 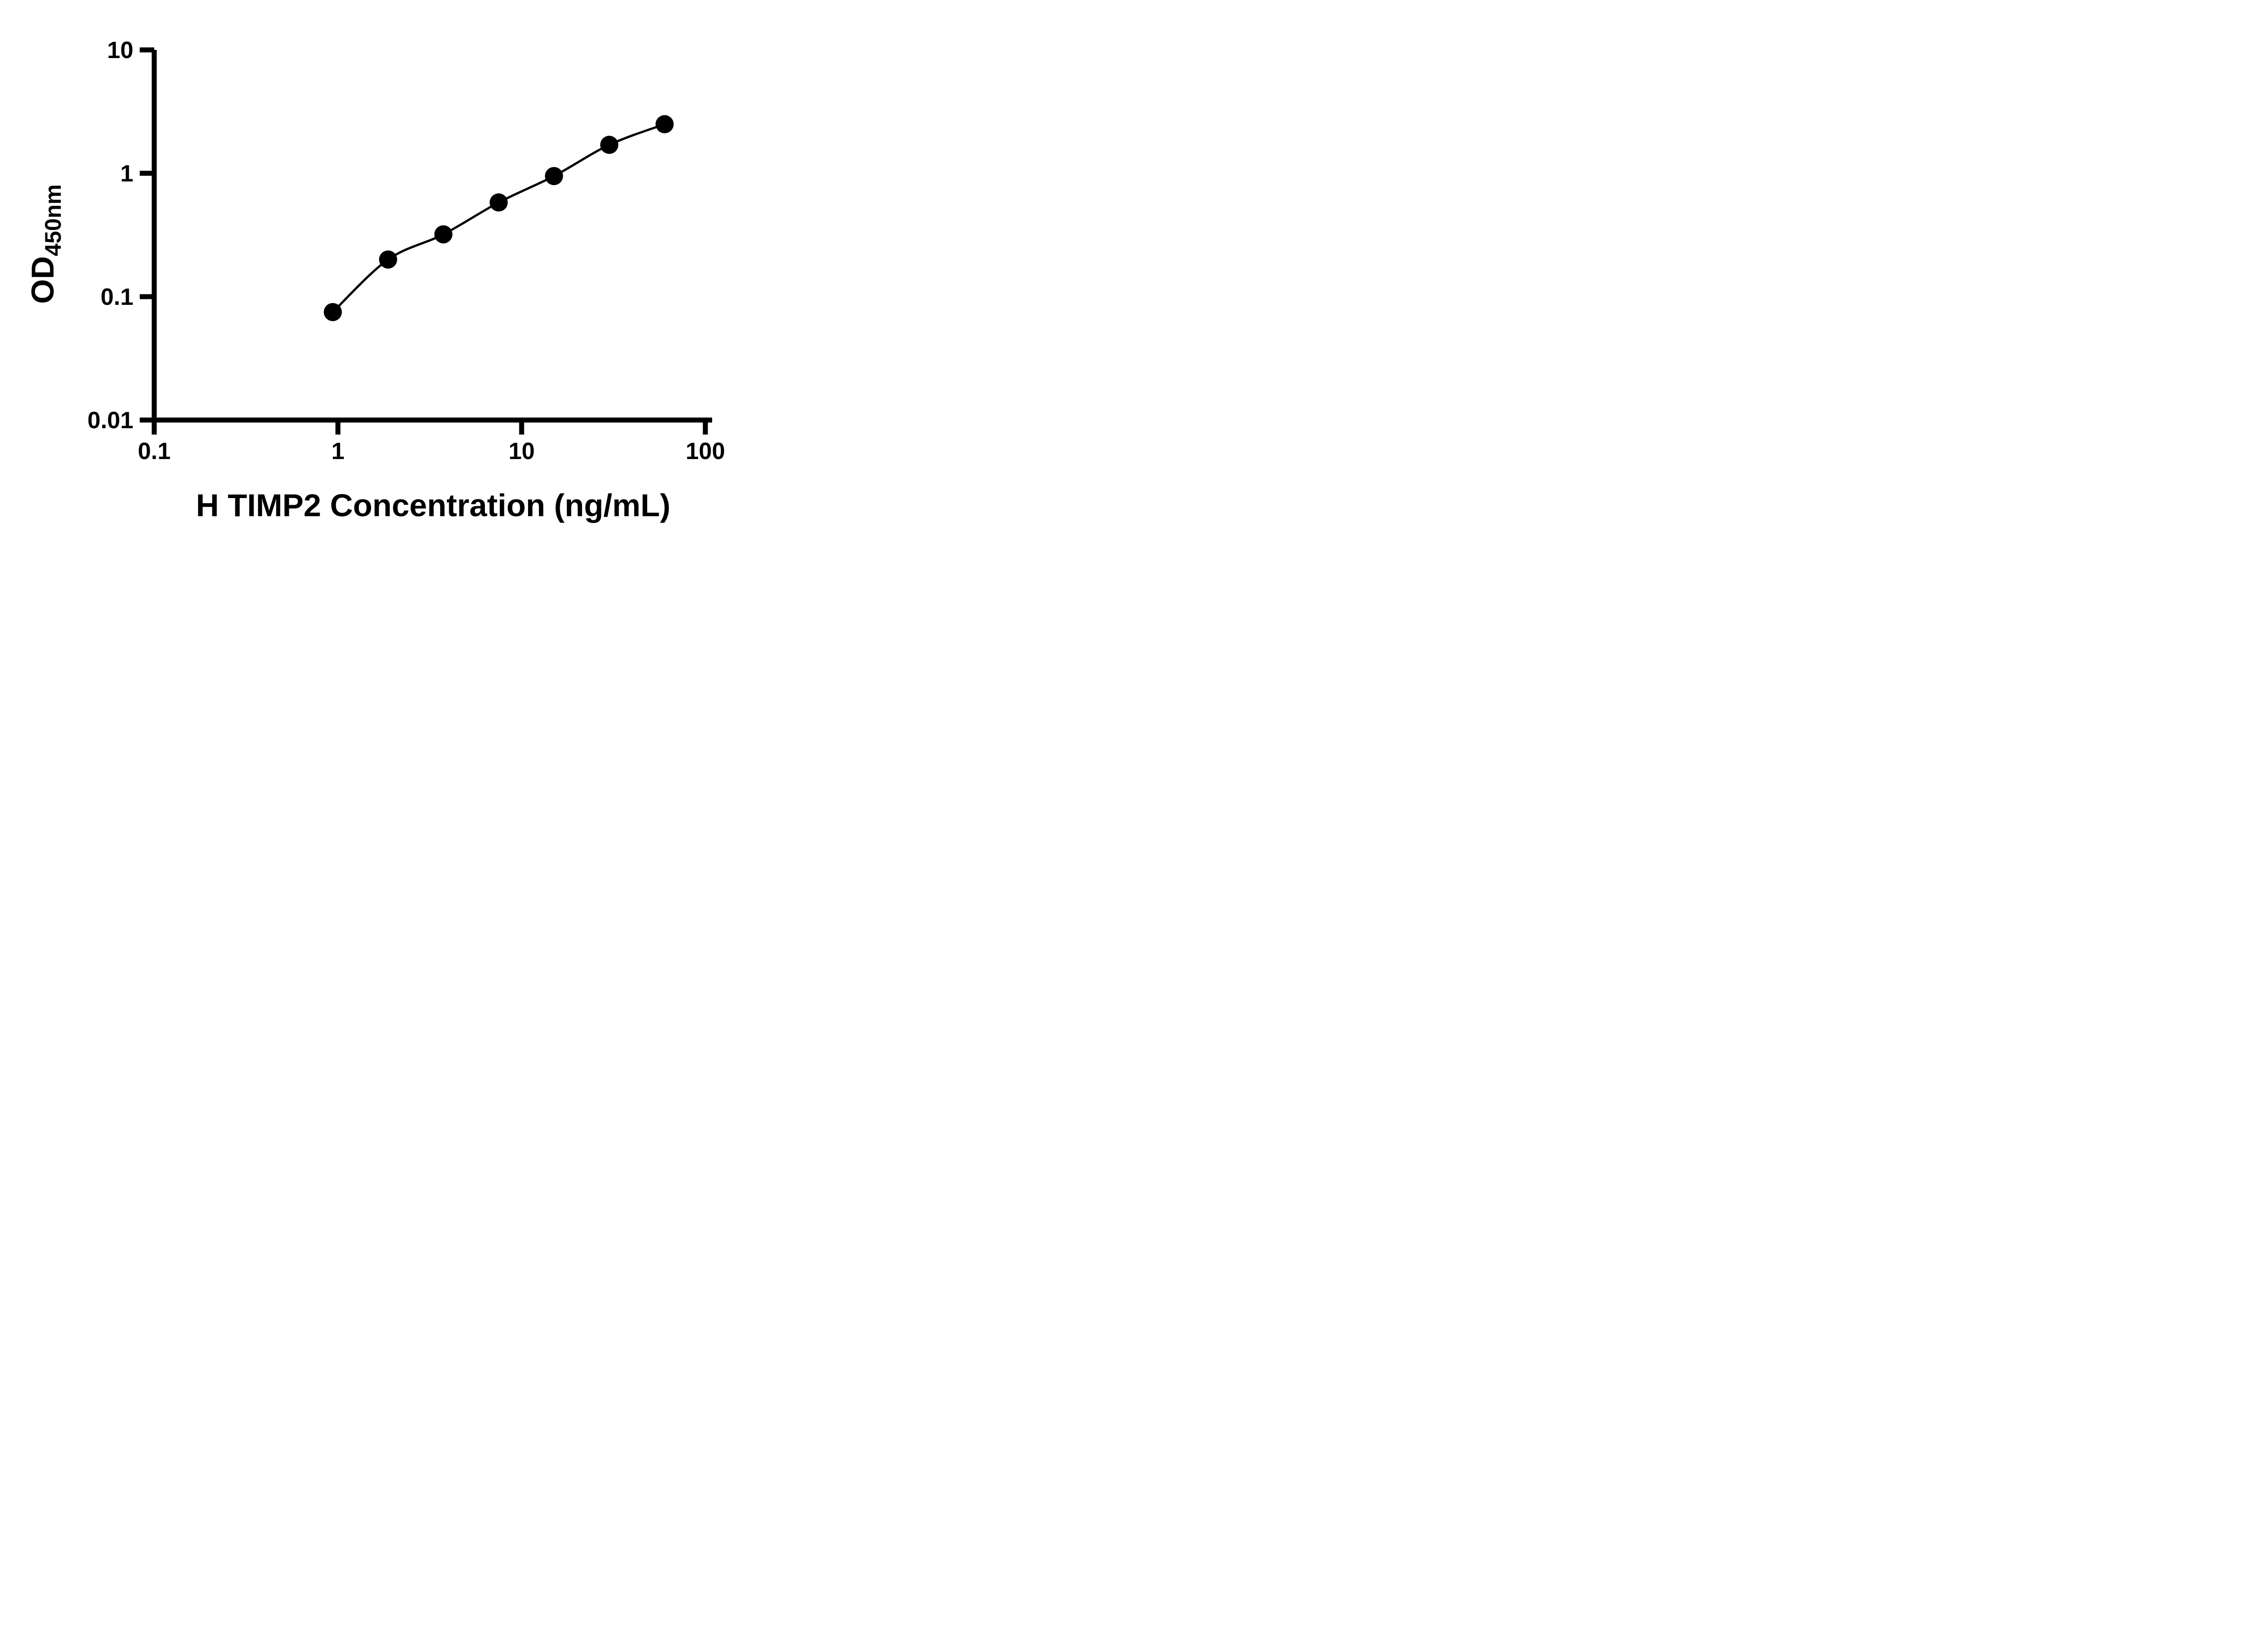 What do you see at coordinates (120, 50) in the screenshot?
I see `y-tick-label: 10` at bounding box center [120, 50].